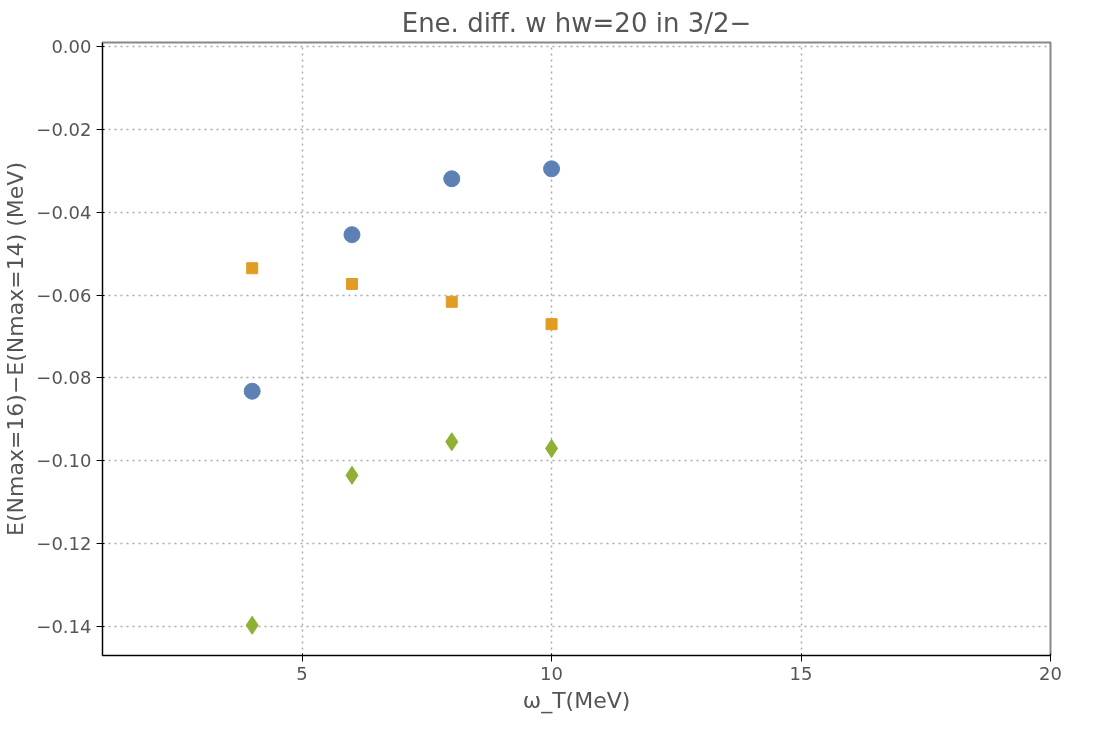  What do you see at coordinates (64, 212) in the screenshot?
I see `y-tick-label: −0.04` at bounding box center [64, 212].